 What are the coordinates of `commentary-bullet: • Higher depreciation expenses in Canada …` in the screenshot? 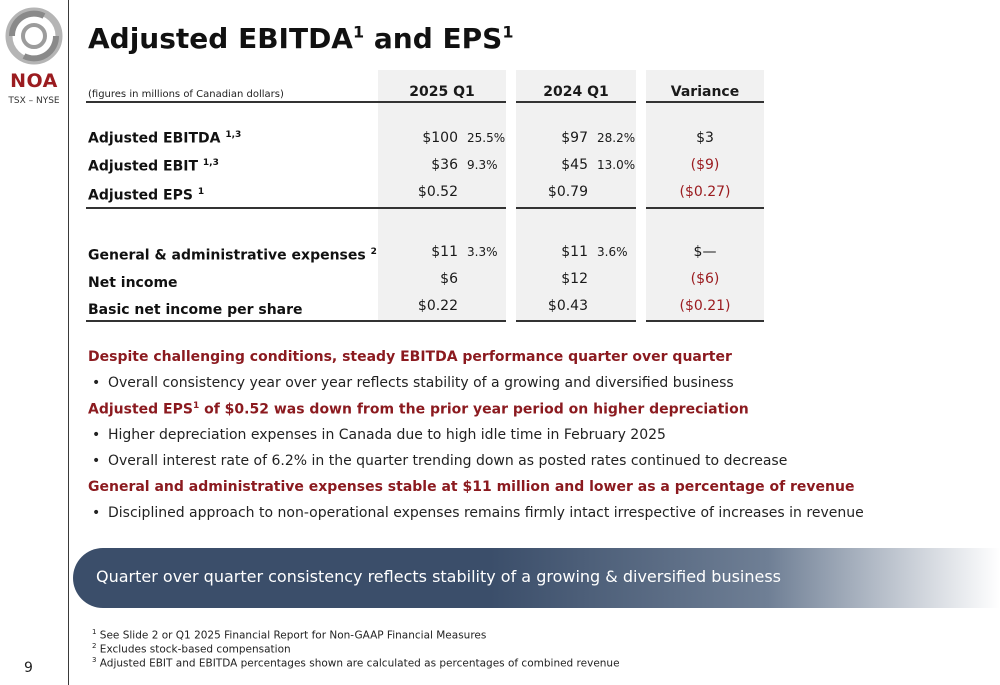 It's located at (379, 435).